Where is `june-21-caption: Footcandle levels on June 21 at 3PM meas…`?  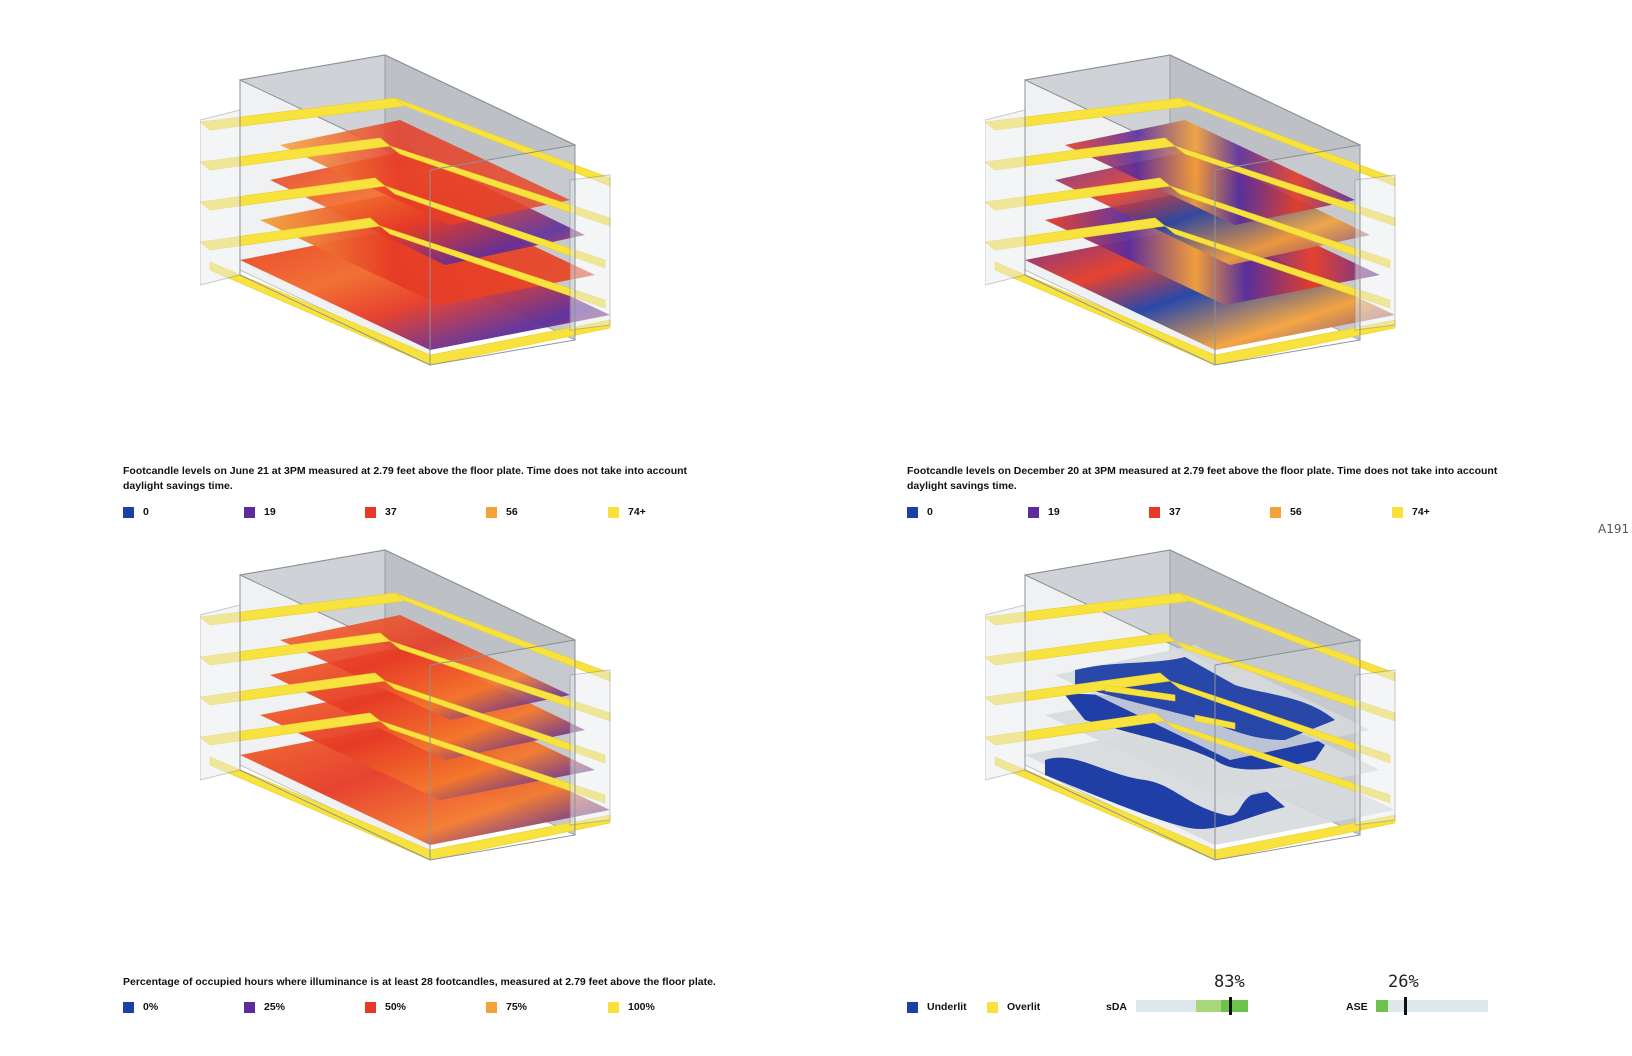 june-21-caption: Footcandle levels on June 21 at 3PM meas… is located at coordinates (405, 478).